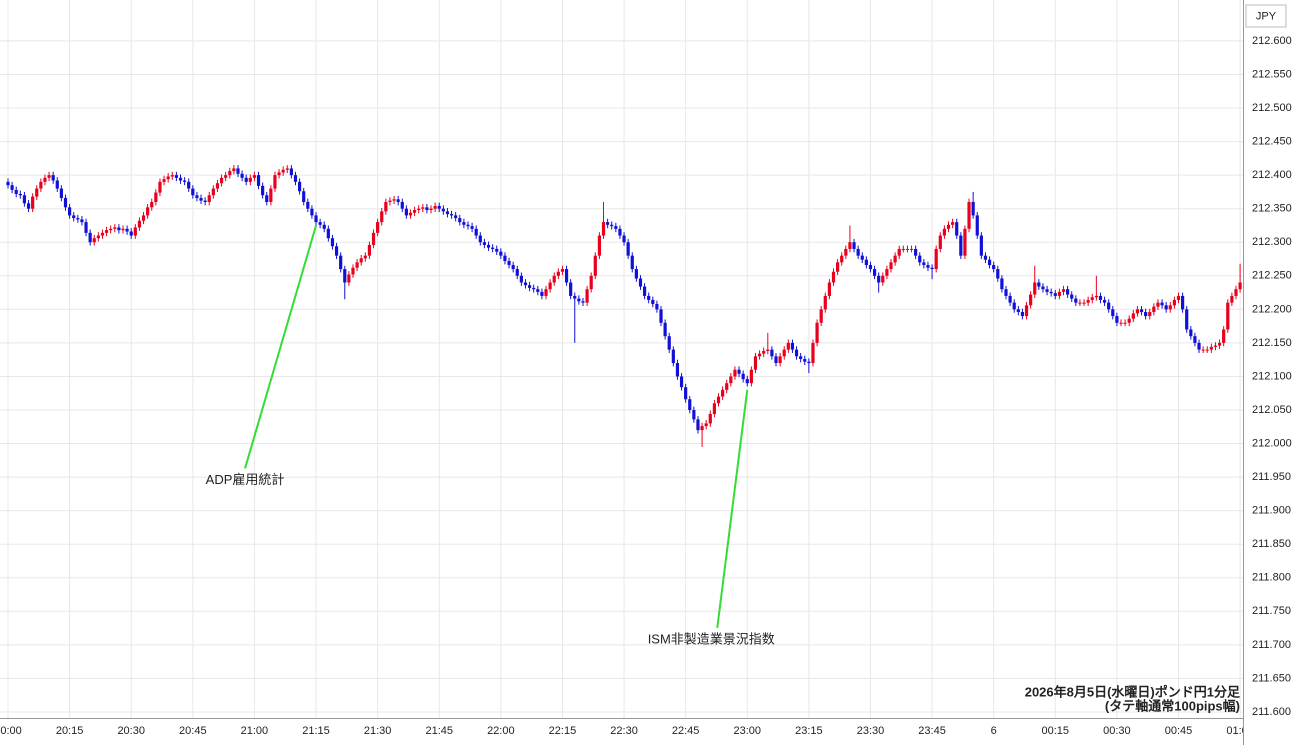  I want to click on y-tick-label: 212.500, so click(1272, 108).